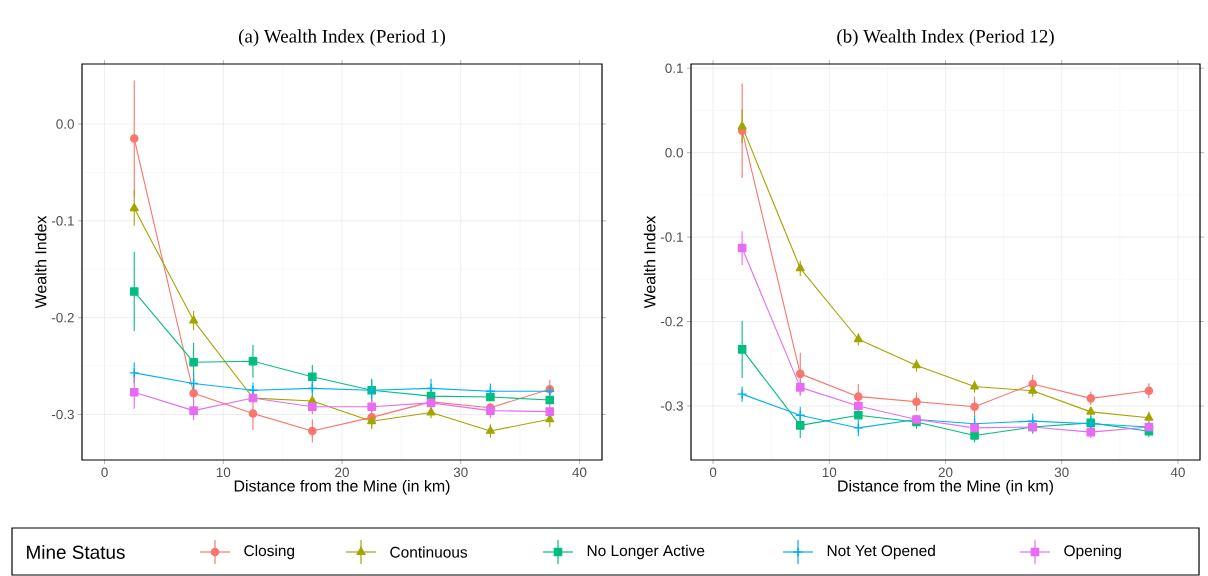  What do you see at coordinates (76, 552) in the screenshot?
I see `legend-title: Mine Status` at bounding box center [76, 552].